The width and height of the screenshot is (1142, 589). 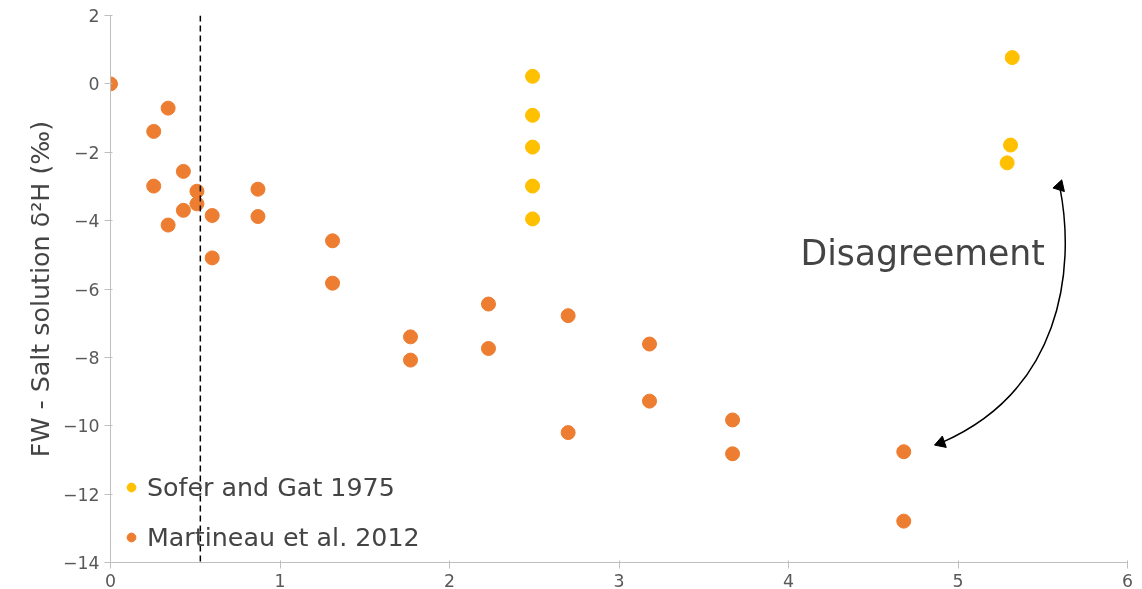 What do you see at coordinates (86, 357) in the screenshot?
I see `y-tick-label: −8` at bounding box center [86, 357].